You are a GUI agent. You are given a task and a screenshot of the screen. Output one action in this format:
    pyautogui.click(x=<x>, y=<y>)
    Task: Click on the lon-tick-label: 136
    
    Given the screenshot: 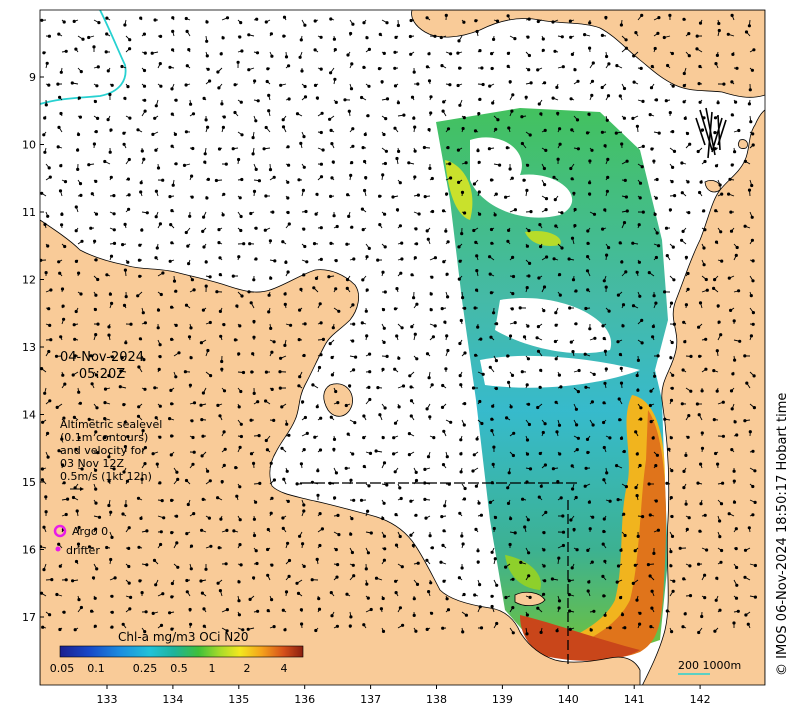 What is the action you would take?
    pyautogui.click(x=304, y=699)
    